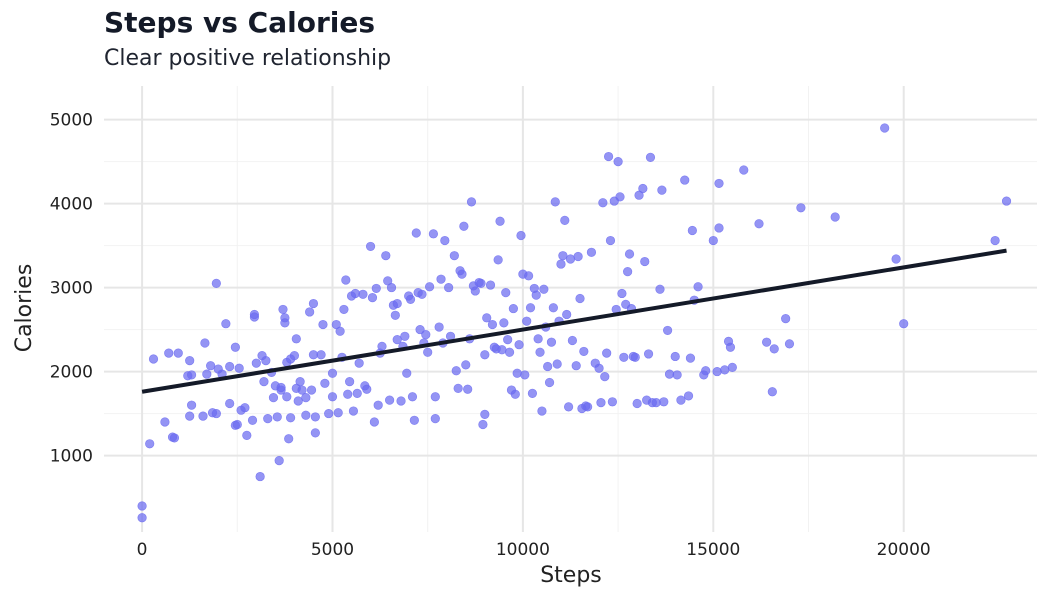  Describe the element at coordinates (71, 121) in the screenshot. I see `y-tick-label: 5000` at that location.